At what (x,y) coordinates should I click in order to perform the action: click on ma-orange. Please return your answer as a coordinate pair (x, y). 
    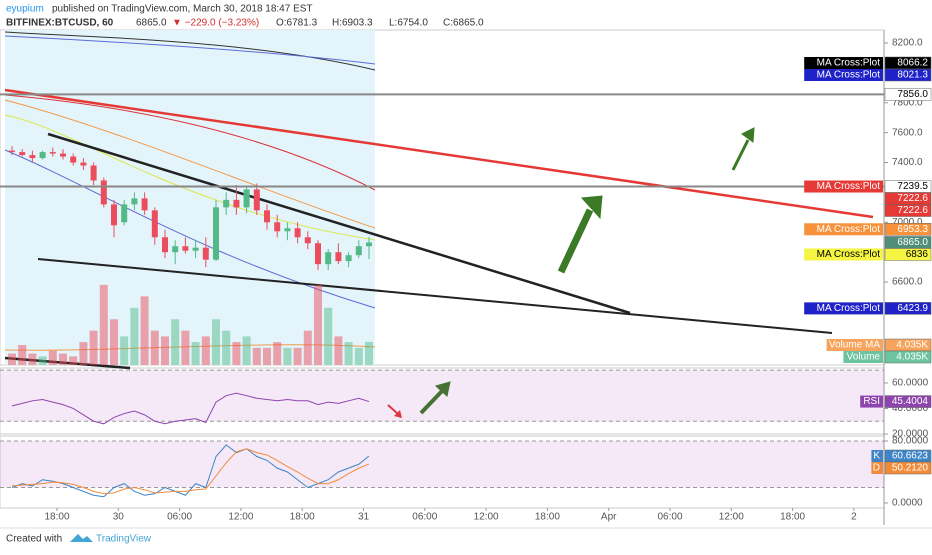
    Looking at the image, I should click on (190, 164).